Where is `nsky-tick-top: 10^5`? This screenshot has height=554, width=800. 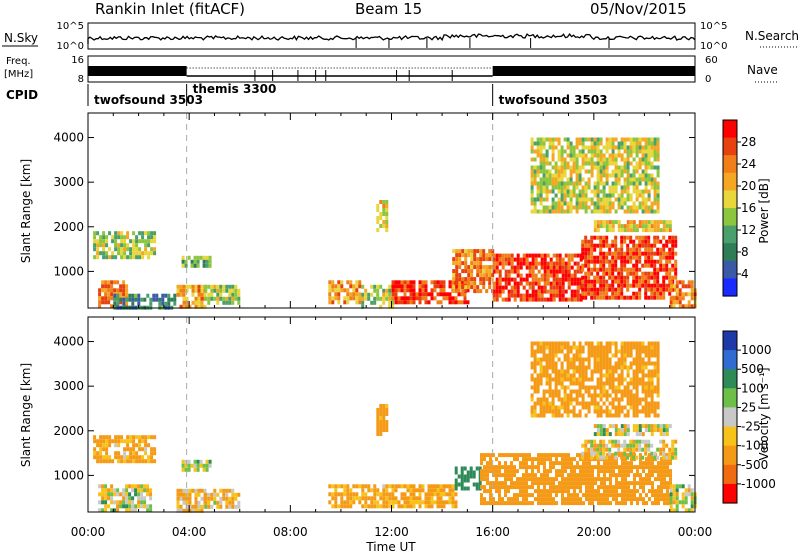 nsky-tick-top: 10^5 is located at coordinates (70, 26).